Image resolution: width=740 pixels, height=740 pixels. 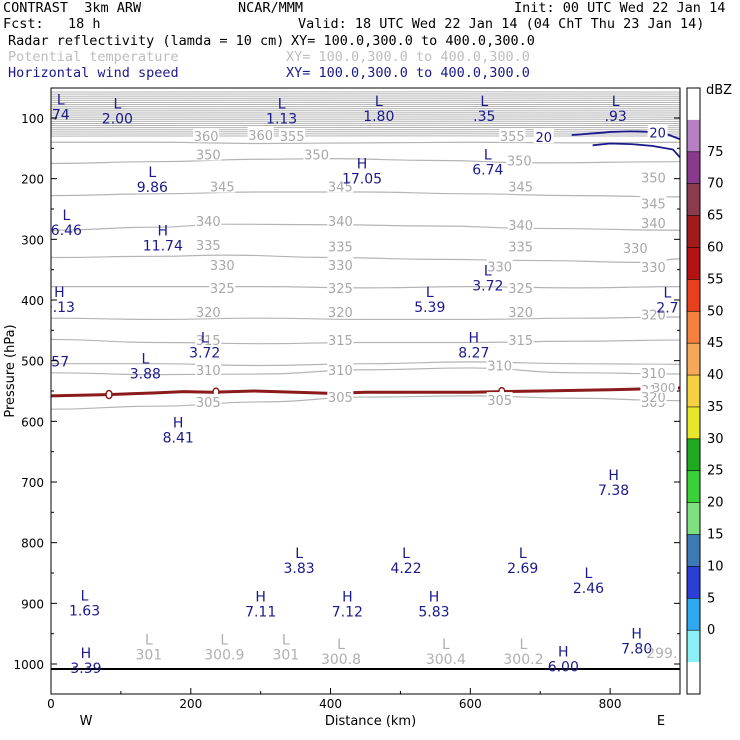 What do you see at coordinates (484, 117) in the screenshot?
I see `extremum-value: .35` at bounding box center [484, 117].